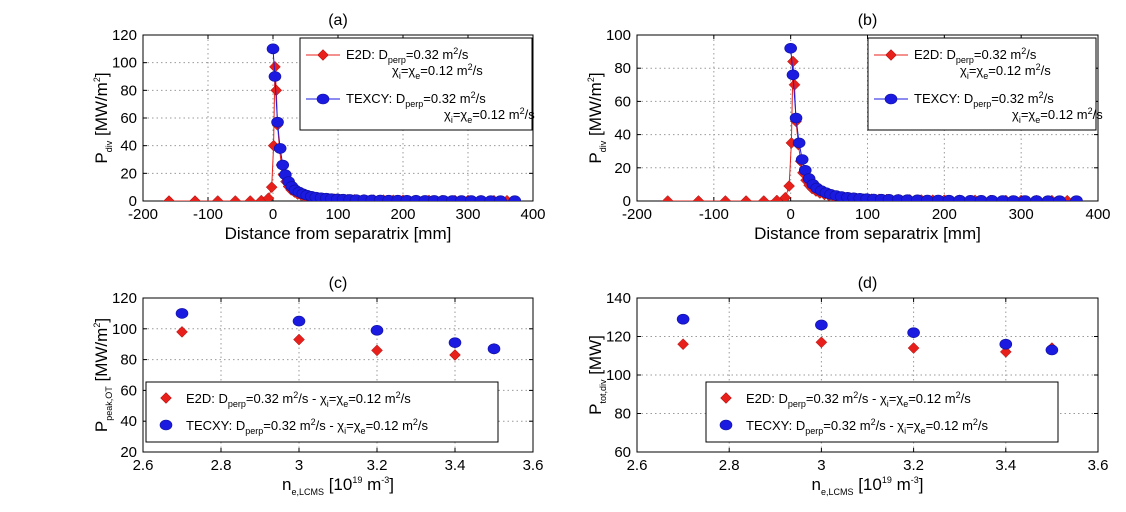 The height and width of the screenshot is (512, 1126). What do you see at coordinates (128, 173) in the screenshot?
I see `y-tick-label: 20` at bounding box center [128, 173].